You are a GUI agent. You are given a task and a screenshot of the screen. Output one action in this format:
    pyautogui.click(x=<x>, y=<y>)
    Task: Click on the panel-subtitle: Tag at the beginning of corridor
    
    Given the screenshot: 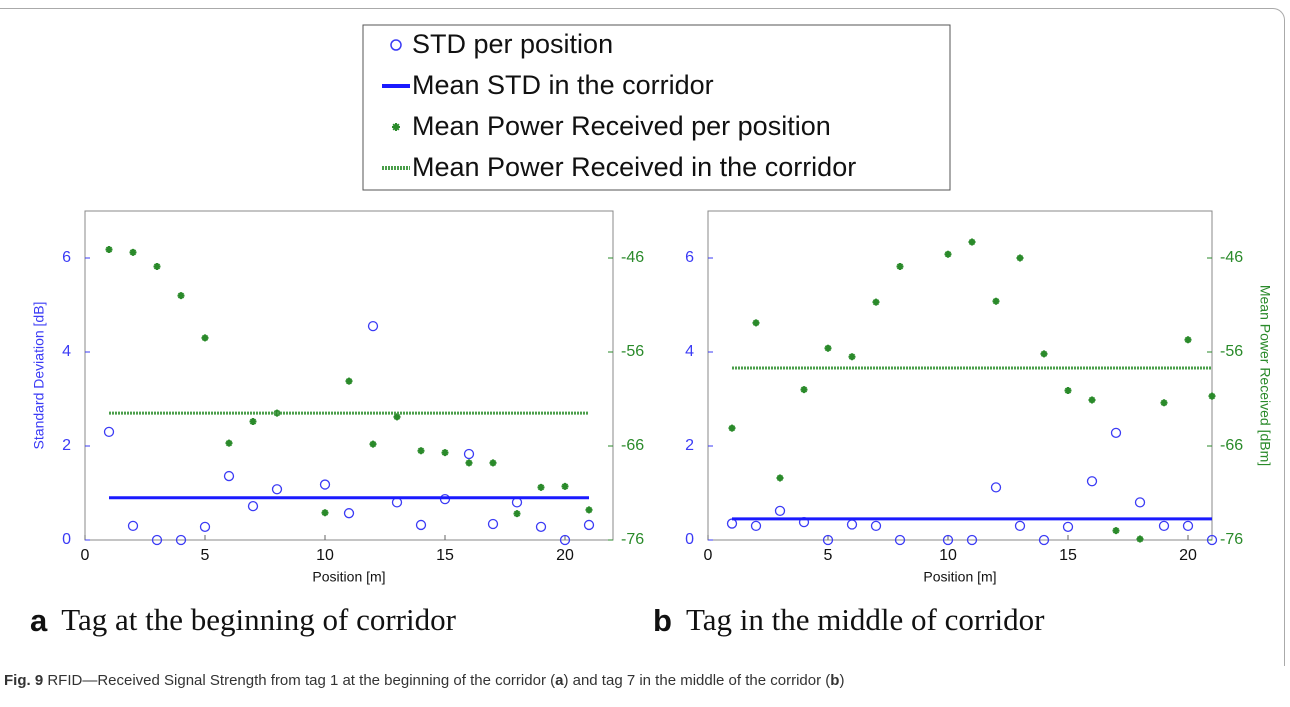 What is the action you would take?
    pyautogui.click(x=258, y=619)
    